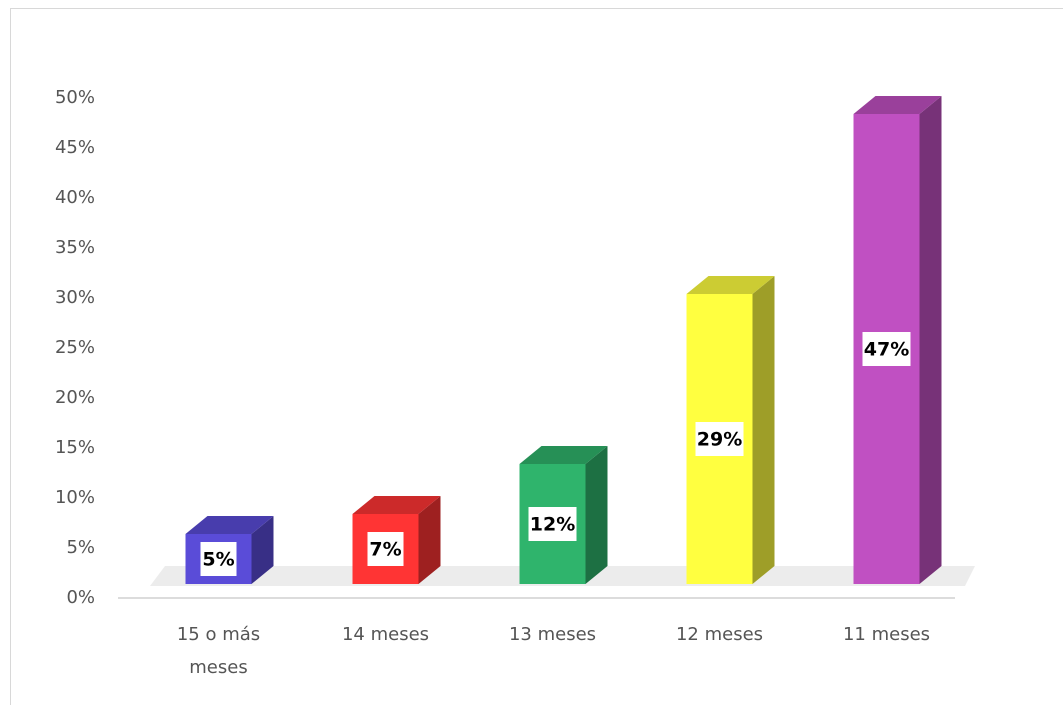 This screenshot has width=1063, height=705. I want to click on y-tick-label: 15%, so click(75, 447).